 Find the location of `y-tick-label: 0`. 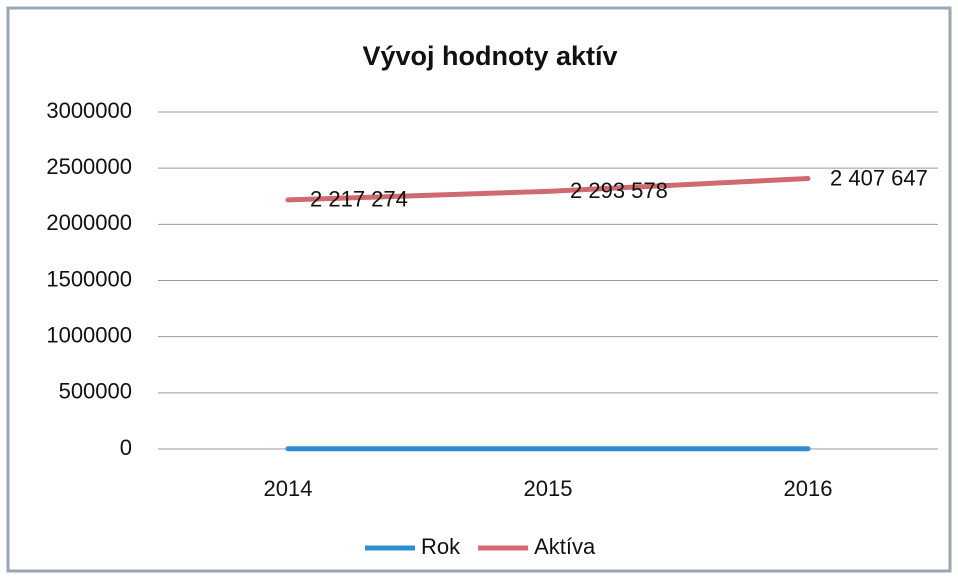

y-tick-label: 0 is located at coordinates (126, 447).